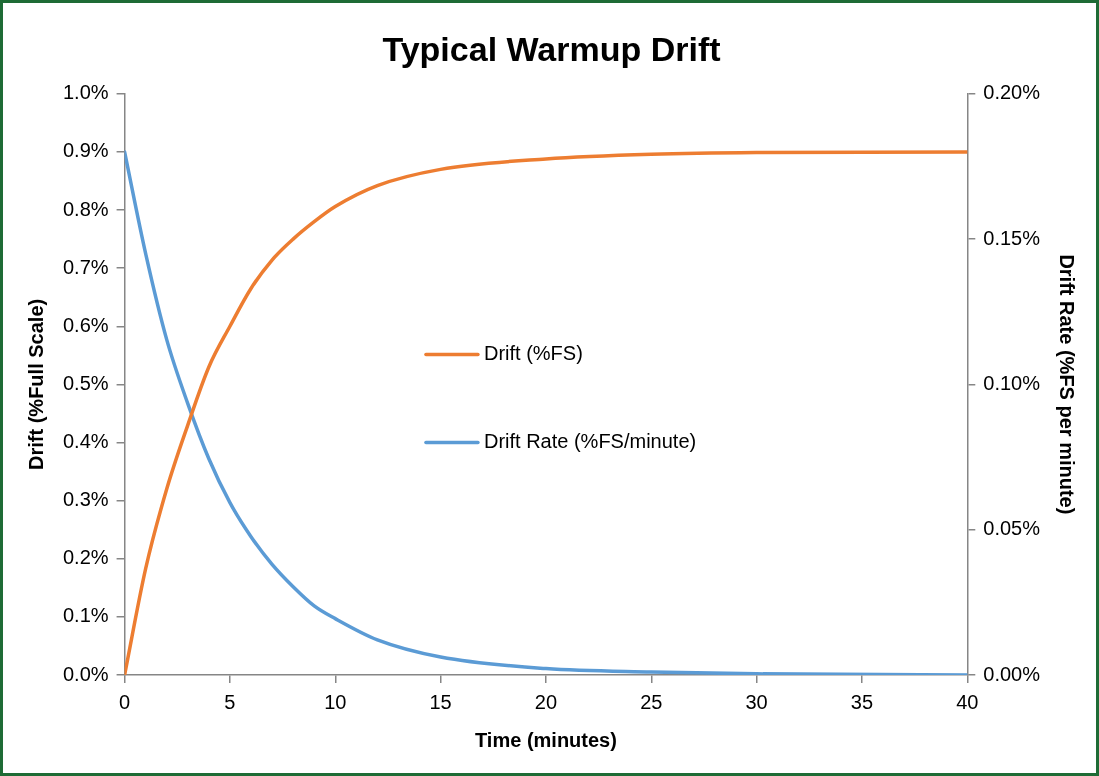 Image resolution: width=1099 pixels, height=776 pixels. I want to click on y2-tick-label: 0.20%, so click(1012, 92).